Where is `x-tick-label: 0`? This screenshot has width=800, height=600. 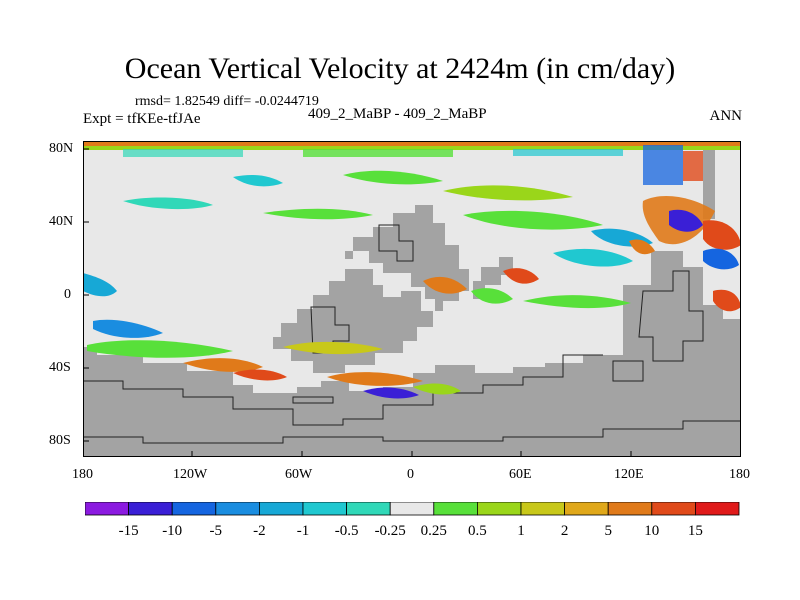
x-tick-label: 0 is located at coordinates (410, 474).